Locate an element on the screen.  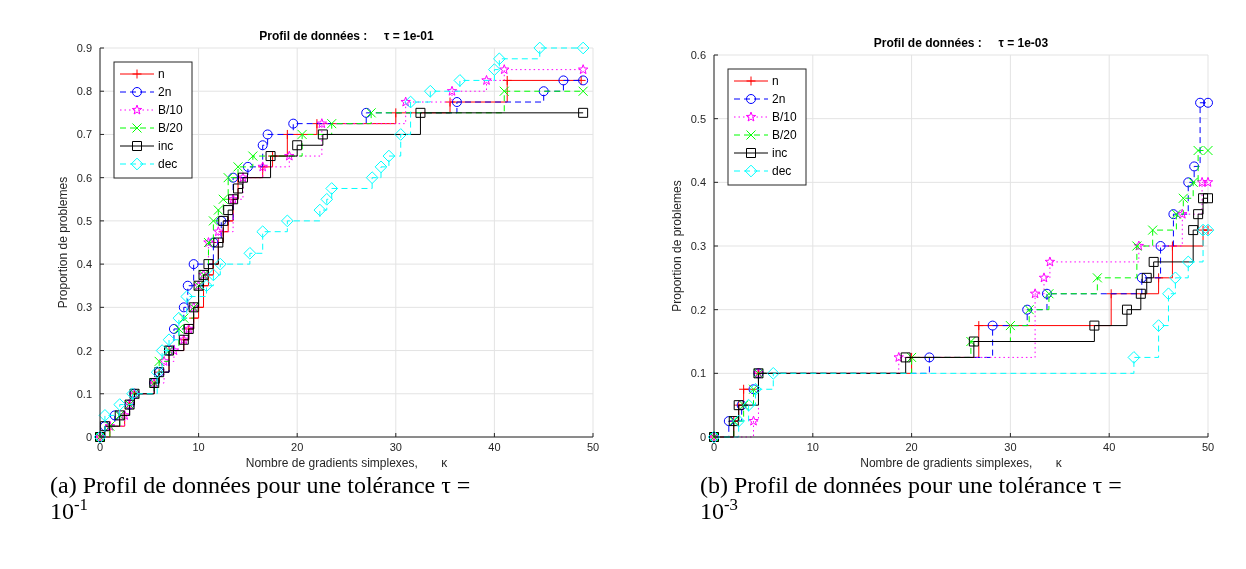
chart-title: Profil de données : τ = 1e-03 is located at coordinates (961, 43).